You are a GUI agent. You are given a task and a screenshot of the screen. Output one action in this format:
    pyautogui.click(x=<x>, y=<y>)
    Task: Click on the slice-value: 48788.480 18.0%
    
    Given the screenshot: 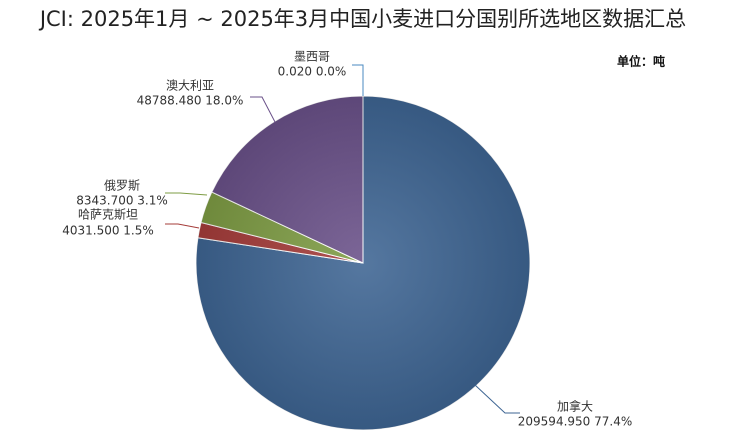 What is the action you would take?
    pyautogui.click(x=190, y=101)
    